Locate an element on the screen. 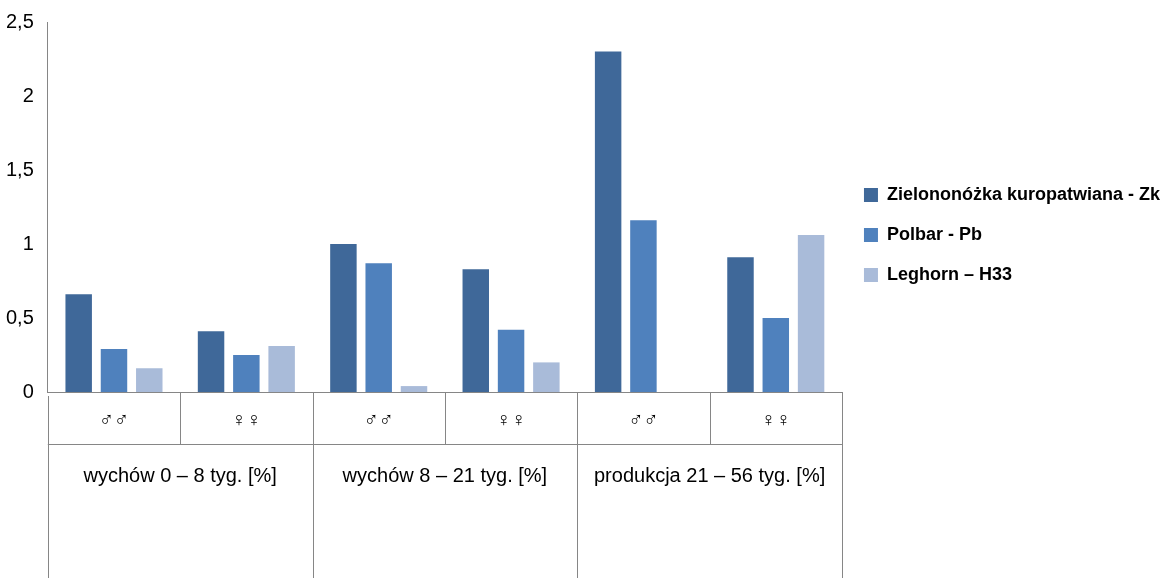 The image size is (1174, 578). y-tick-label: 1 is located at coordinates (28, 242).